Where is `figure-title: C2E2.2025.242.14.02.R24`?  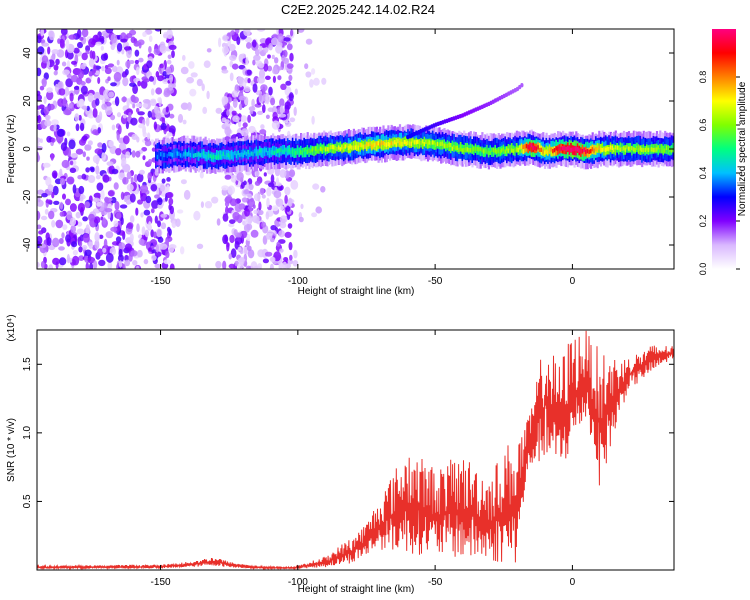
figure-title: C2E2.2025.242.14.02.R24 is located at coordinates (358, 9).